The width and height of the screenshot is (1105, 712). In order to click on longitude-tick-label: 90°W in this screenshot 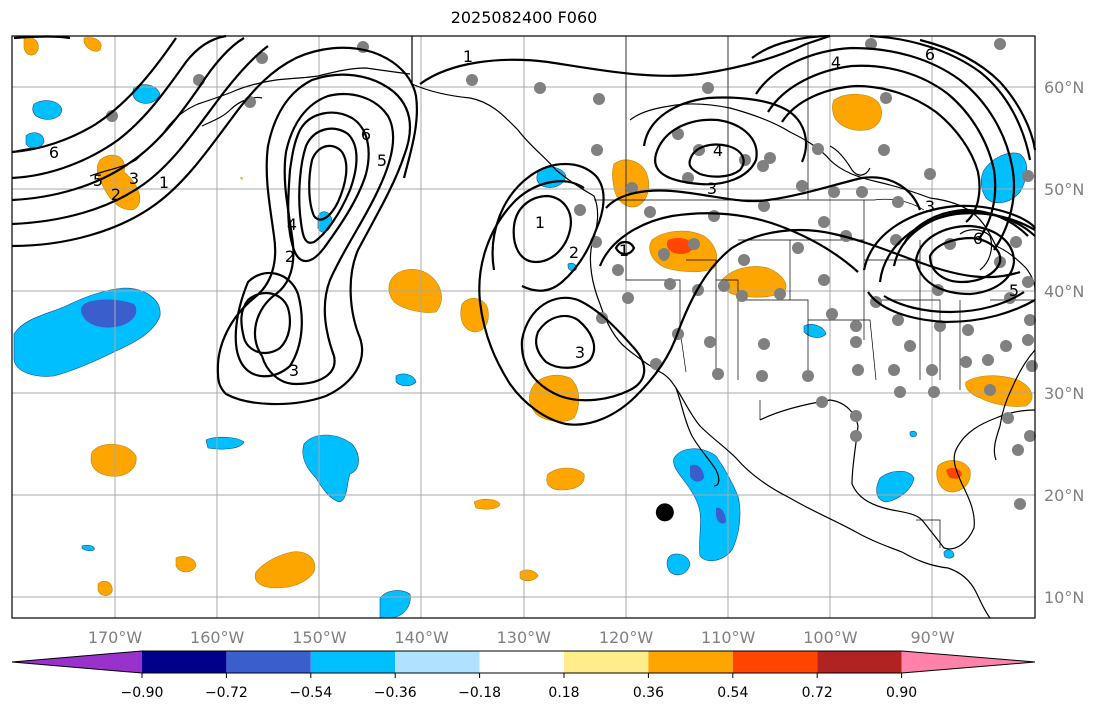, I will do `click(933, 637)`.